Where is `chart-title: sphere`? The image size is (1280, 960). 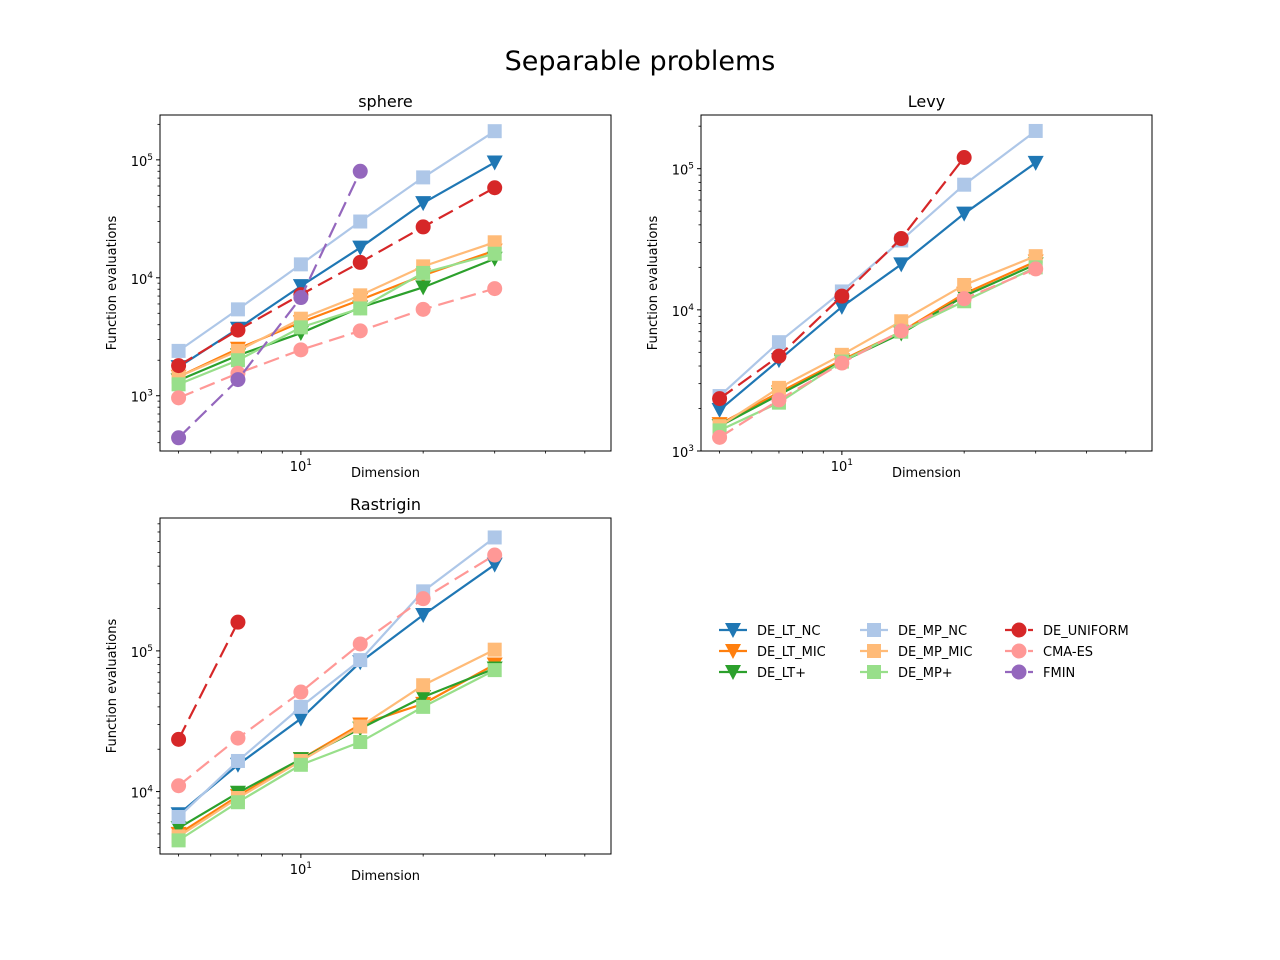
chart-title: sphere is located at coordinates (385, 101).